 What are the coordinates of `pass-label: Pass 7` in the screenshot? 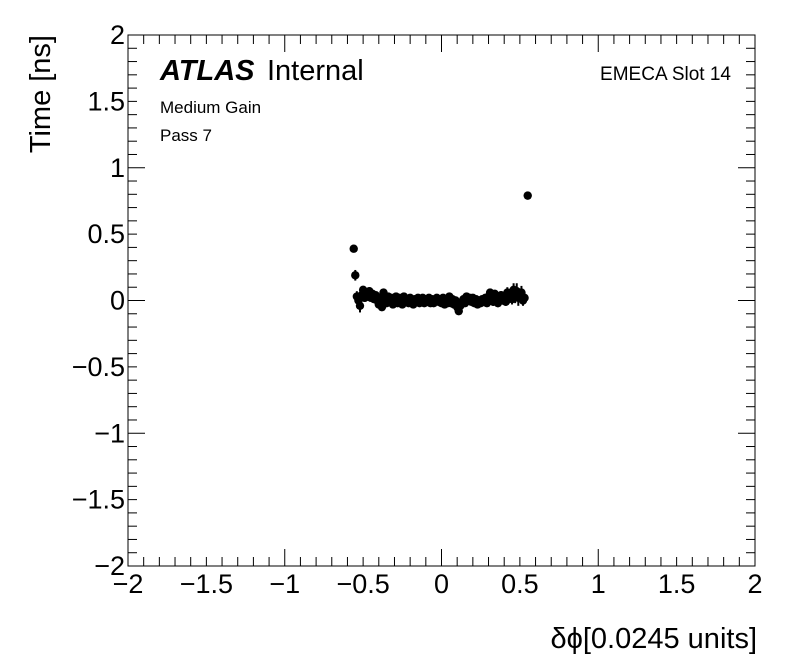 It's located at (186, 135).